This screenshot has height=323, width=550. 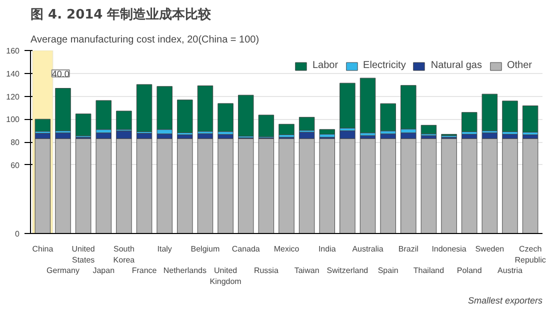 What do you see at coordinates (103, 271) in the screenshot?
I see `x-tick-label: Japan` at bounding box center [103, 271].